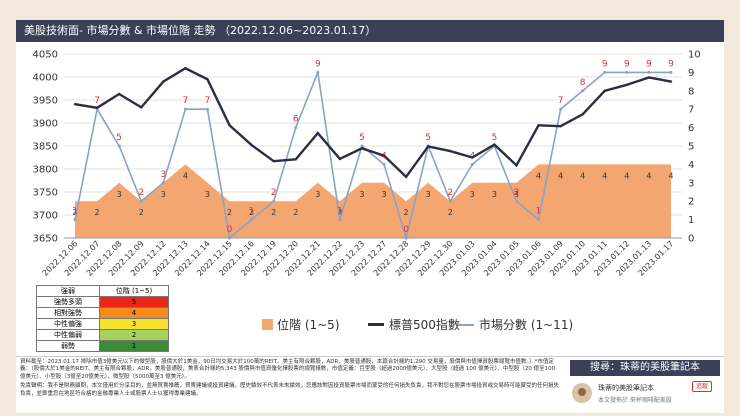 The image size is (740, 416). I want to click on legend-item-score: 市場分數 (1~11), so click(515, 324).